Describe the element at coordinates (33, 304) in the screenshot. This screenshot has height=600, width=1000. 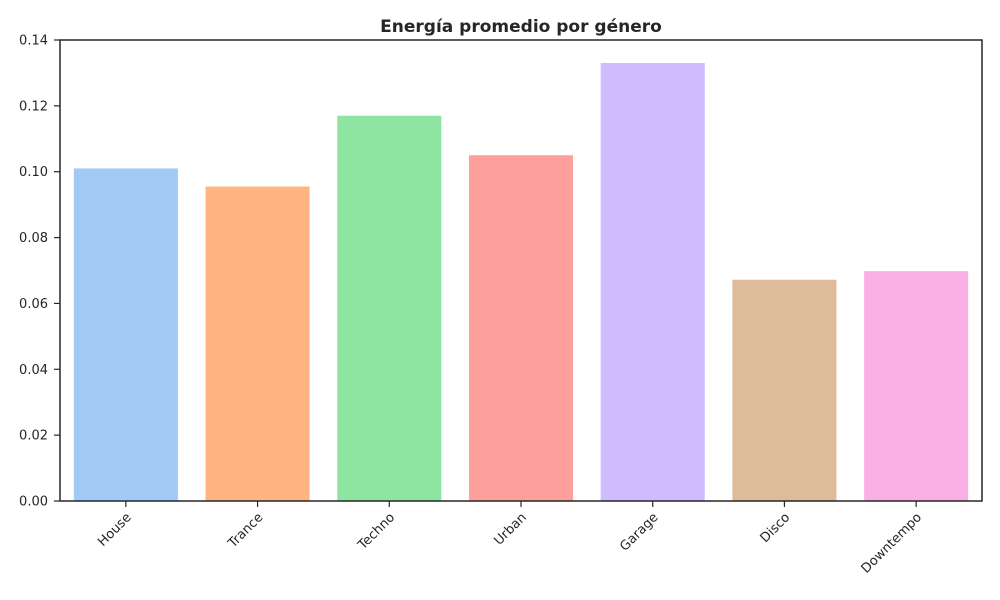
I see `y-tick-label: 0.06` at that location.